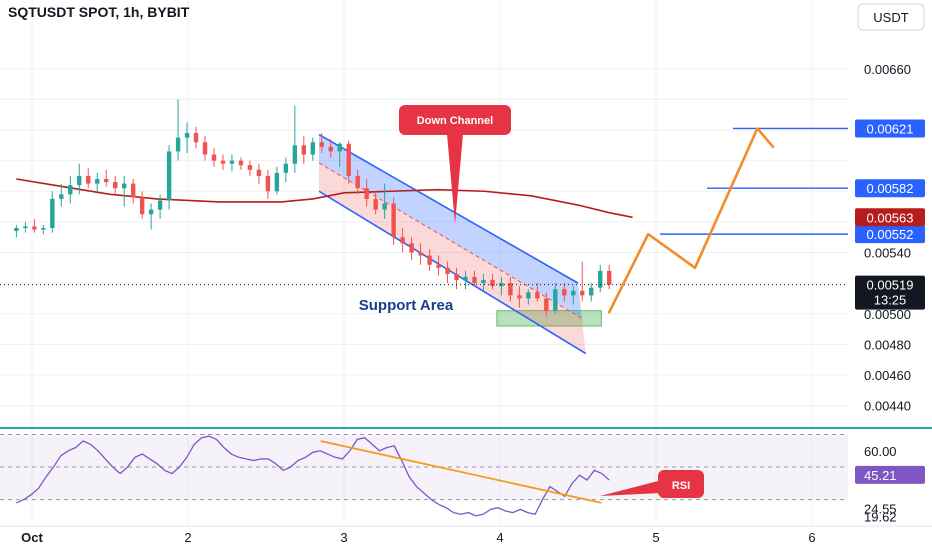 Image resolution: width=932 pixels, height=555 pixels. What do you see at coordinates (313, 476) in the screenshot?
I see `rsi-line` at bounding box center [313, 476].